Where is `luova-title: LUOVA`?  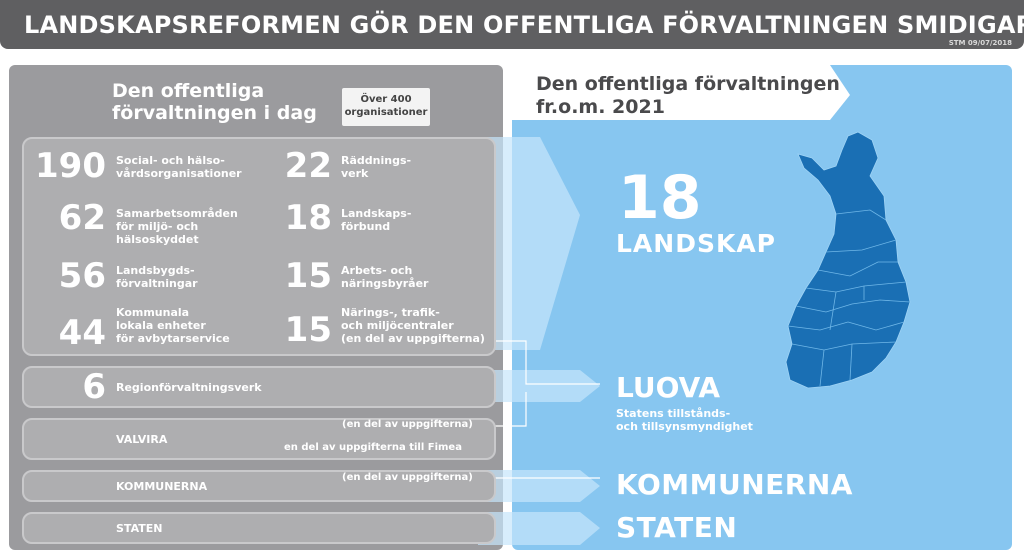 luova-title: LUOVA is located at coordinates (668, 387).